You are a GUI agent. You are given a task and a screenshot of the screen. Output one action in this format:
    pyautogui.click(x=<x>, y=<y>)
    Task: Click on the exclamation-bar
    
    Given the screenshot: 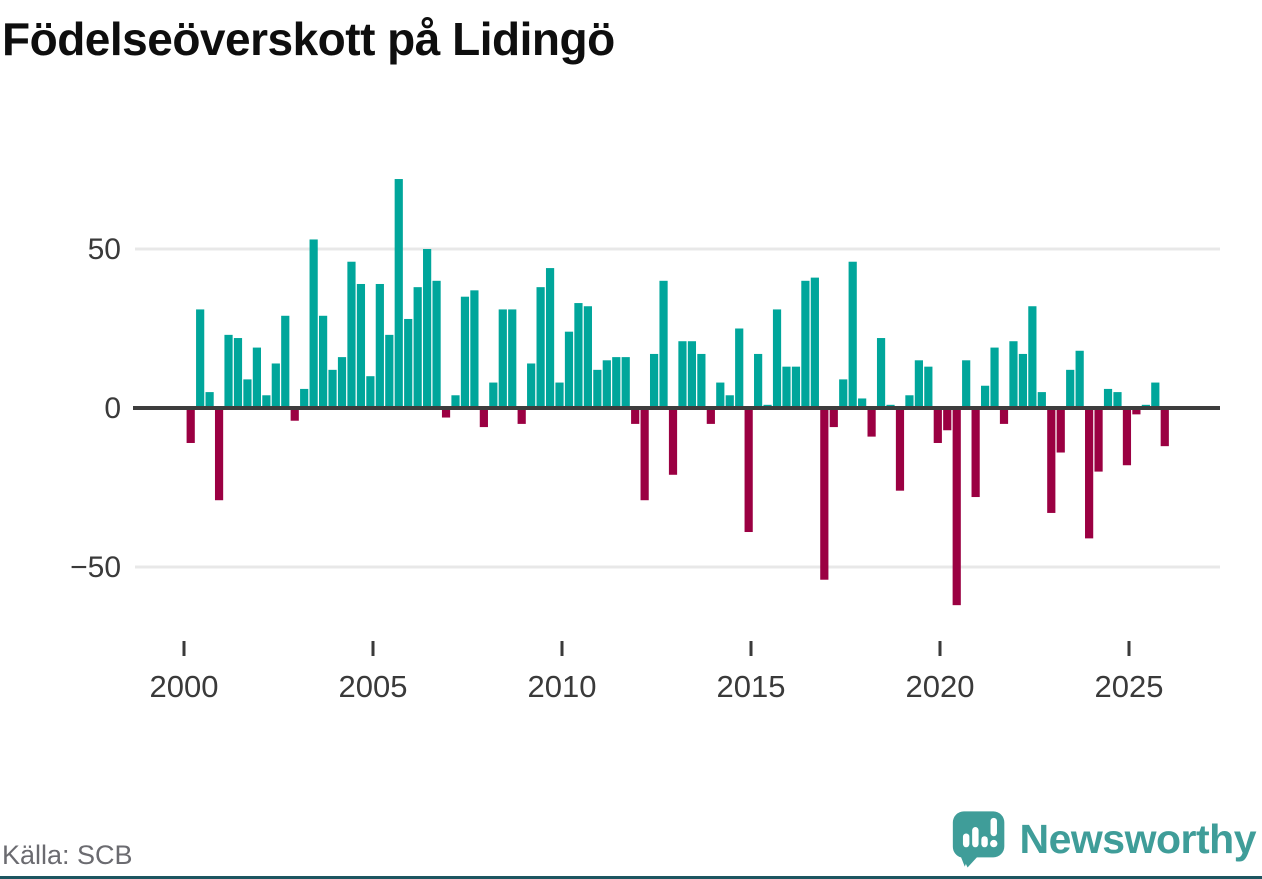 What is the action you would take?
    pyautogui.click(x=993, y=827)
    